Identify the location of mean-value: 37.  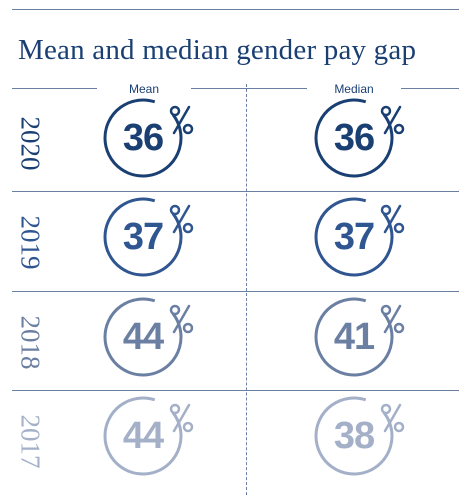
(143, 237).